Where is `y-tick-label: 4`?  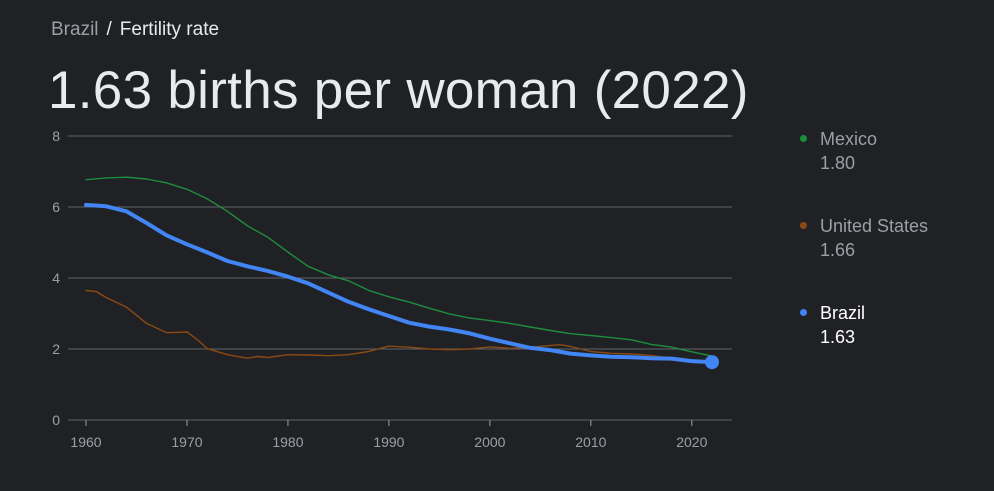
y-tick-label: 4 is located at coordinates (56, 278).